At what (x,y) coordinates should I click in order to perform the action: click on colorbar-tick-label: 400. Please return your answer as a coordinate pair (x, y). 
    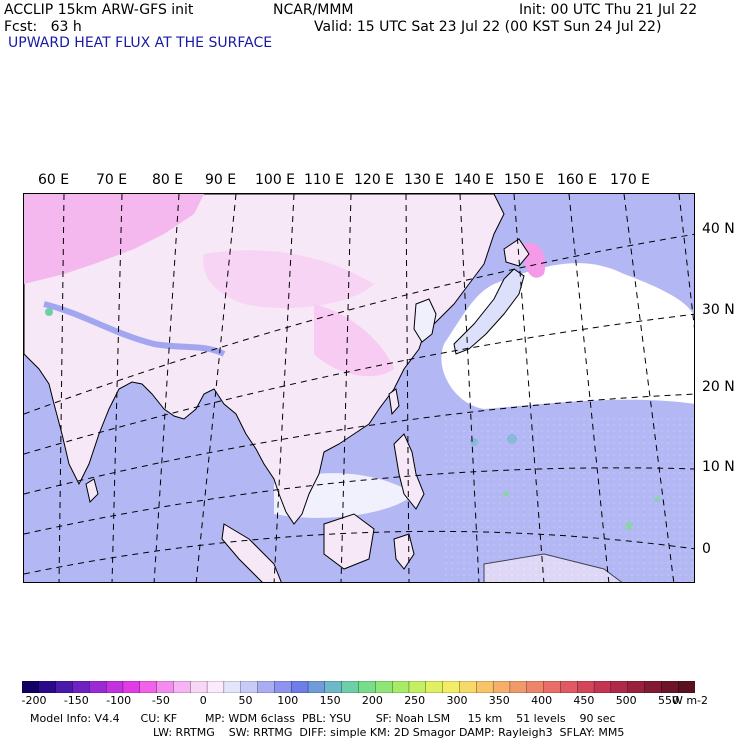
    Looking at the image, I should click on (542, 700).